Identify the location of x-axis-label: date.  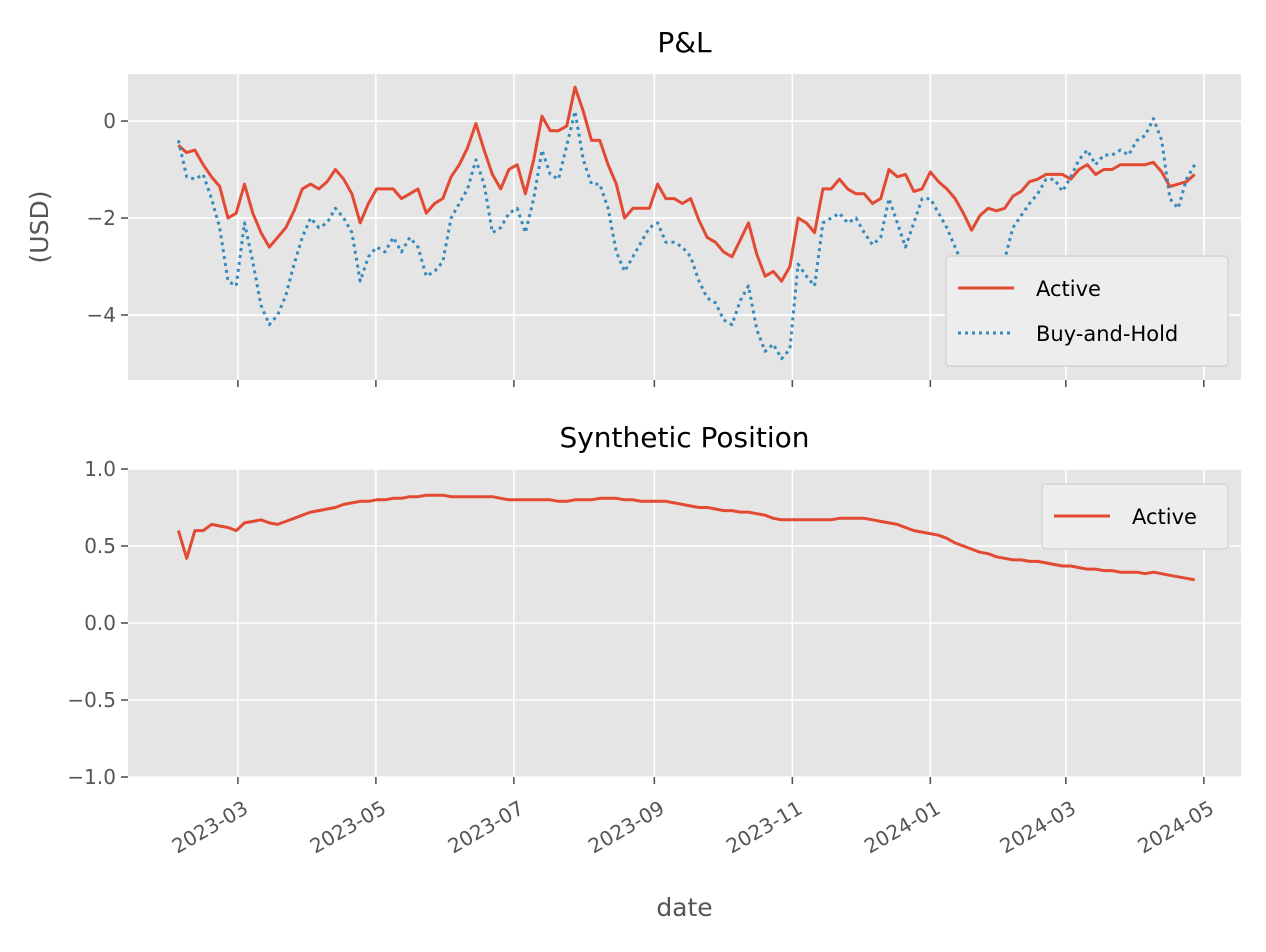
(684, 907).